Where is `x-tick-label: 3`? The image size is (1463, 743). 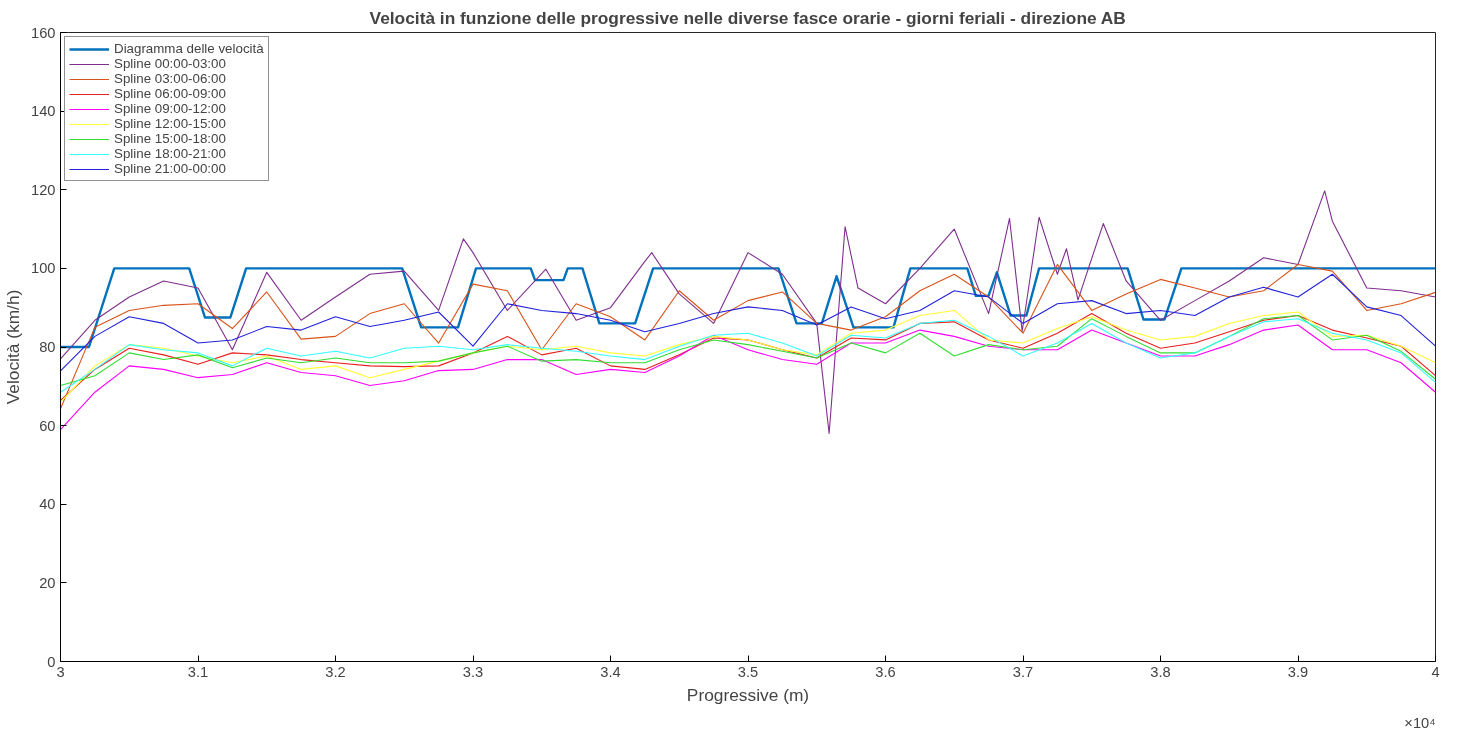 x-tick-label: 3 is located at coordinates (60, 671).